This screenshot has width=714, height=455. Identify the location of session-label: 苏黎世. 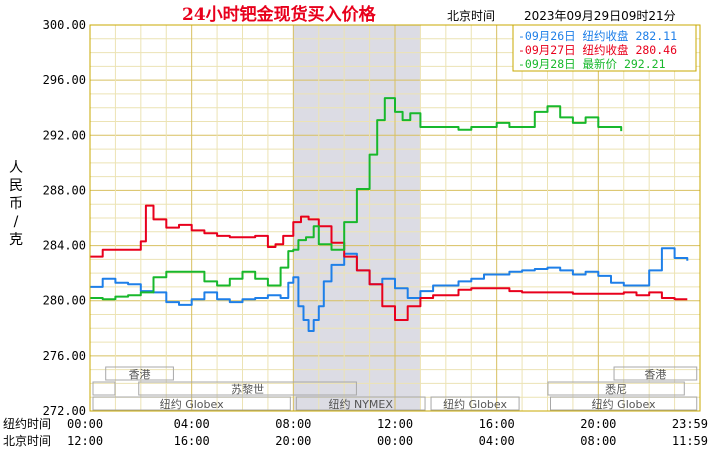
(247, 389).